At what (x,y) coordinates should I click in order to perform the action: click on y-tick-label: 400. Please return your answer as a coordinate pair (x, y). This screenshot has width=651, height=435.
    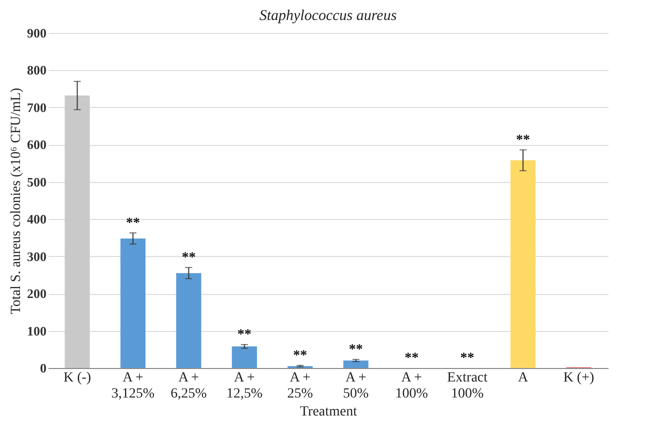
    Looking at the image, I should click on (36, 219).